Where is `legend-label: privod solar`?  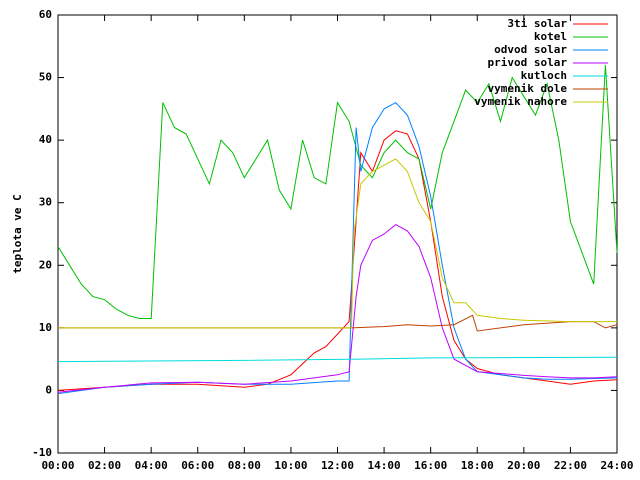
legend-label: privod solar is located at coordinates (528, 62).